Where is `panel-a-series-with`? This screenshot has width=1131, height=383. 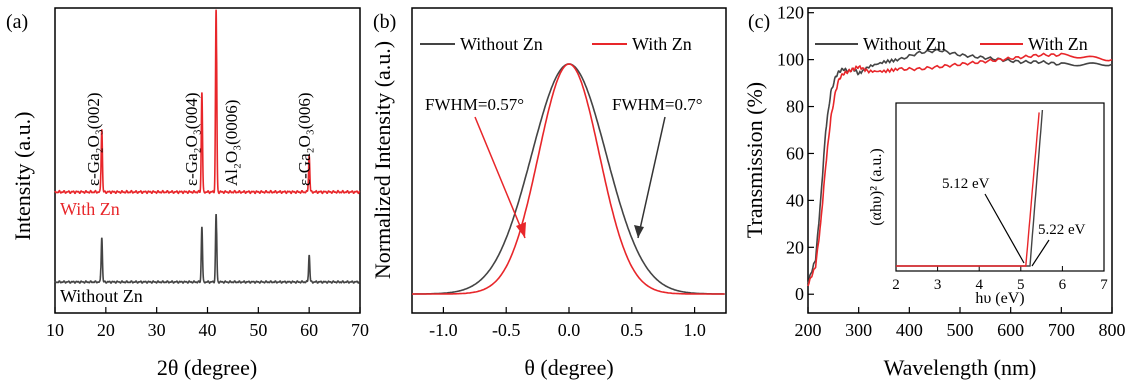
panel-a-series-with is located at coordinates (207, 102).